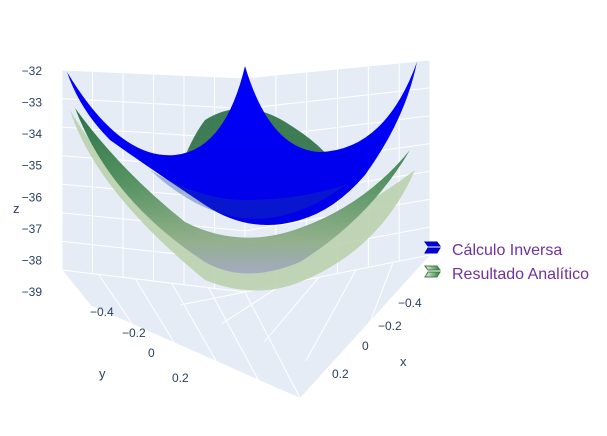 This screenshot has height=436, width=607. Describe the element at coordinates (520, 274) in the screenshot. I see `legend-label-analitico: Resultado Analítico` at that location.